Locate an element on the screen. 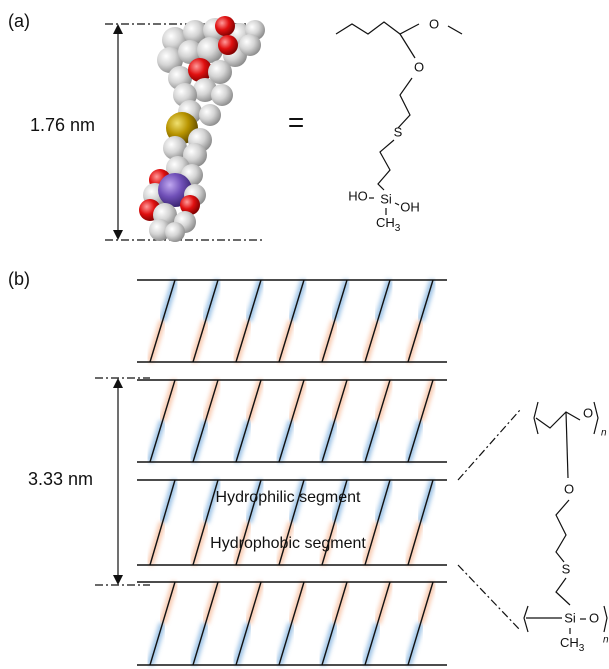  panel-label: (a) is located at coordinates (19, 21).